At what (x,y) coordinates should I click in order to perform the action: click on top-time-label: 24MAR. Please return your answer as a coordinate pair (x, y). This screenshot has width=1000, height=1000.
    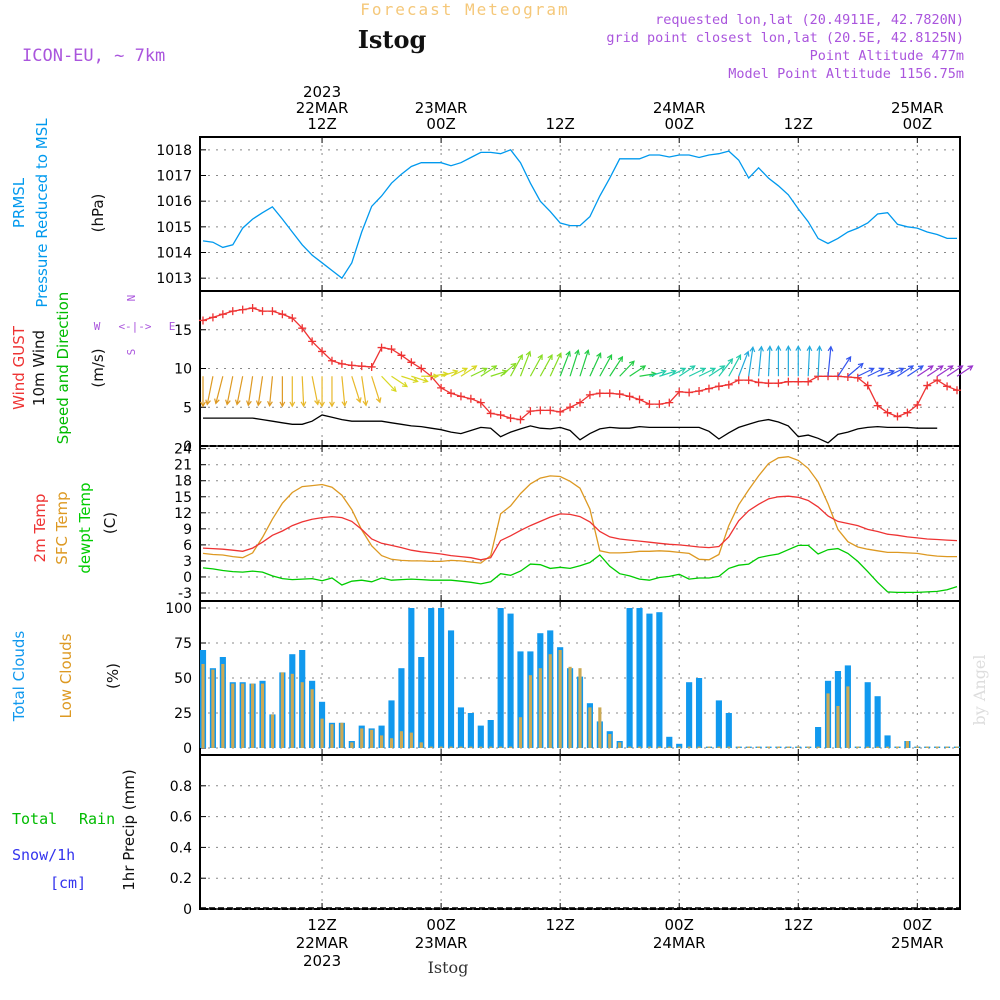
    Looking at the image, I should click on (679, 108).